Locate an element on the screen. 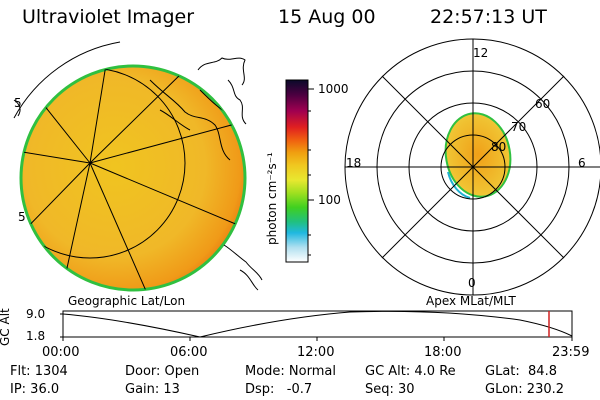  status-ip: IP: 36.0 is located at coordinates (35, 389).